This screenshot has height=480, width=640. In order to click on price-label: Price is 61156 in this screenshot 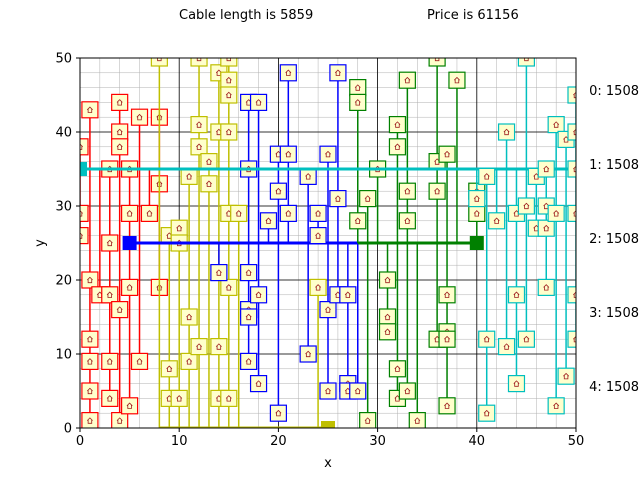, I will do `click(473, 15)`.